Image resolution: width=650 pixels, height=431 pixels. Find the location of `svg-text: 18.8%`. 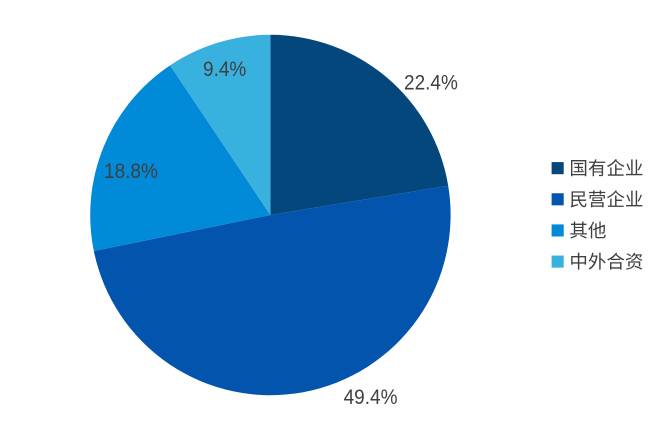

svg-text: 18.8% is located at coordinates (131, 171).